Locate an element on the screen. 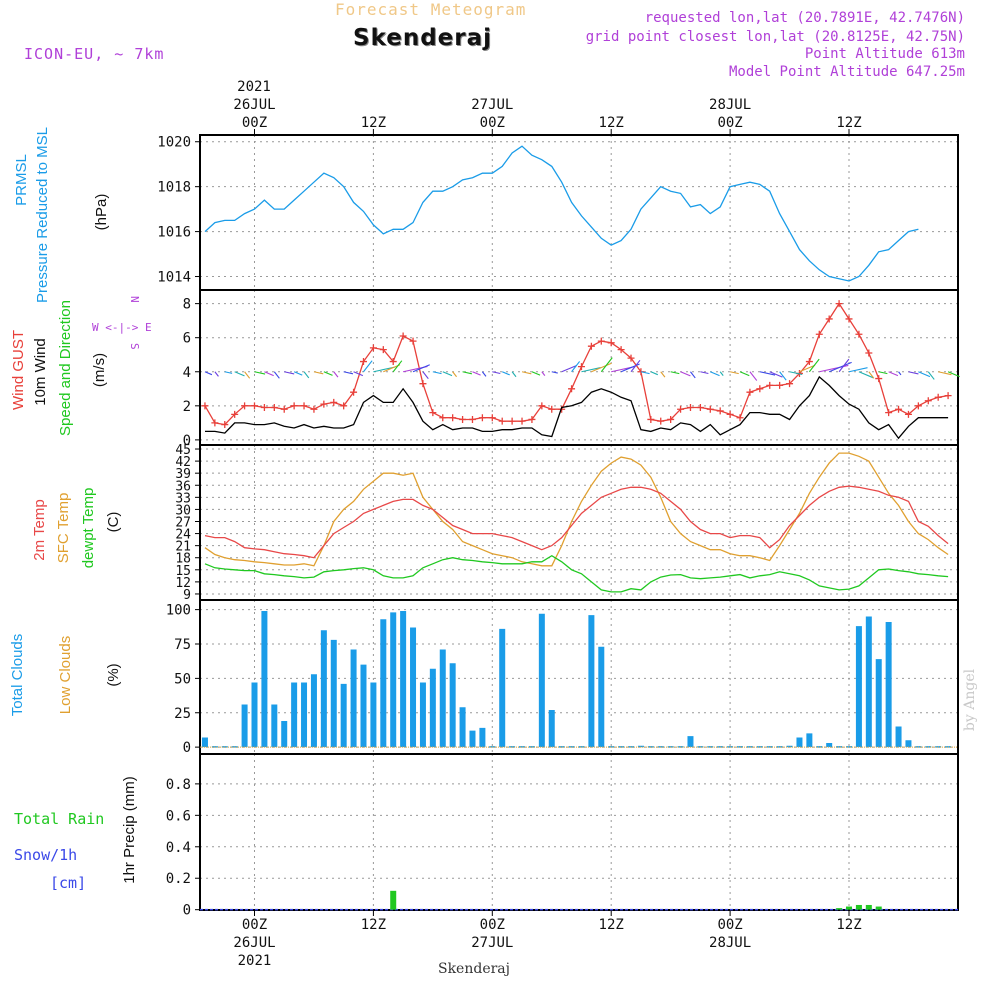 This screenshot has width=1000, height=1000. dewpt-label: dewpt Temp is located at coordinates (88, 528).